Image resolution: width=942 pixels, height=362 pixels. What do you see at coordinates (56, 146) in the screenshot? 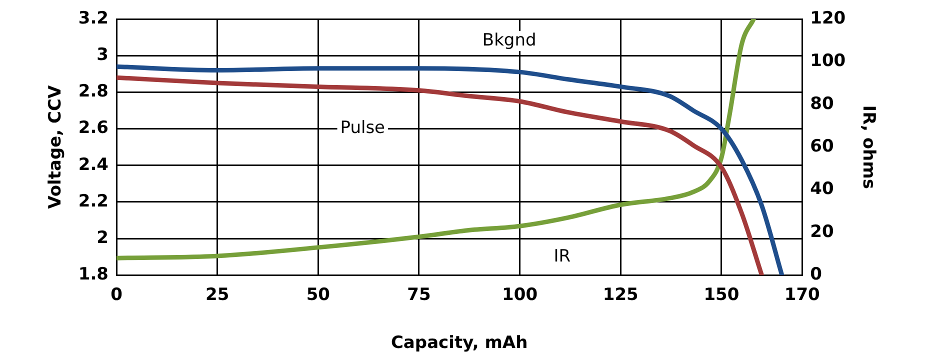
I see `y-axis-title: Voltage, CCV` at bounding box center [56, 146].